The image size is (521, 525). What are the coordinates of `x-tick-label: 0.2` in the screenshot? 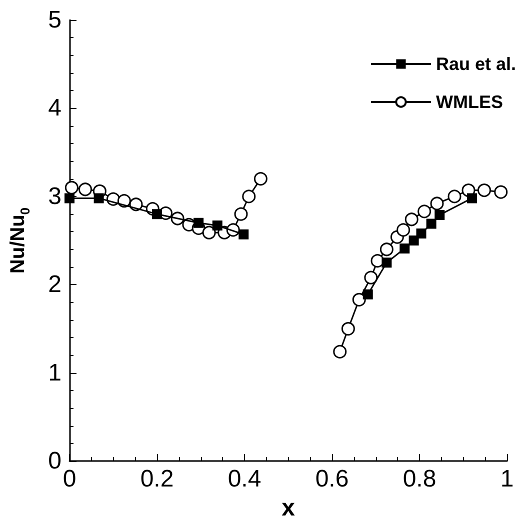 It's located at (157, 479).